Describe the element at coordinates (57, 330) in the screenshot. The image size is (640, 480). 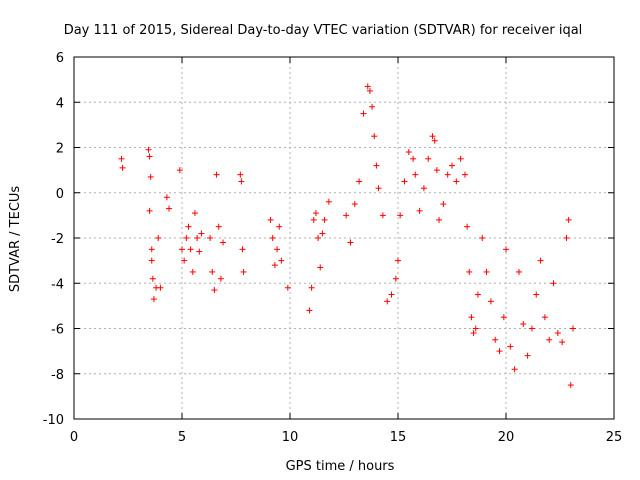
I see `y-tick-label: -6` at that location.